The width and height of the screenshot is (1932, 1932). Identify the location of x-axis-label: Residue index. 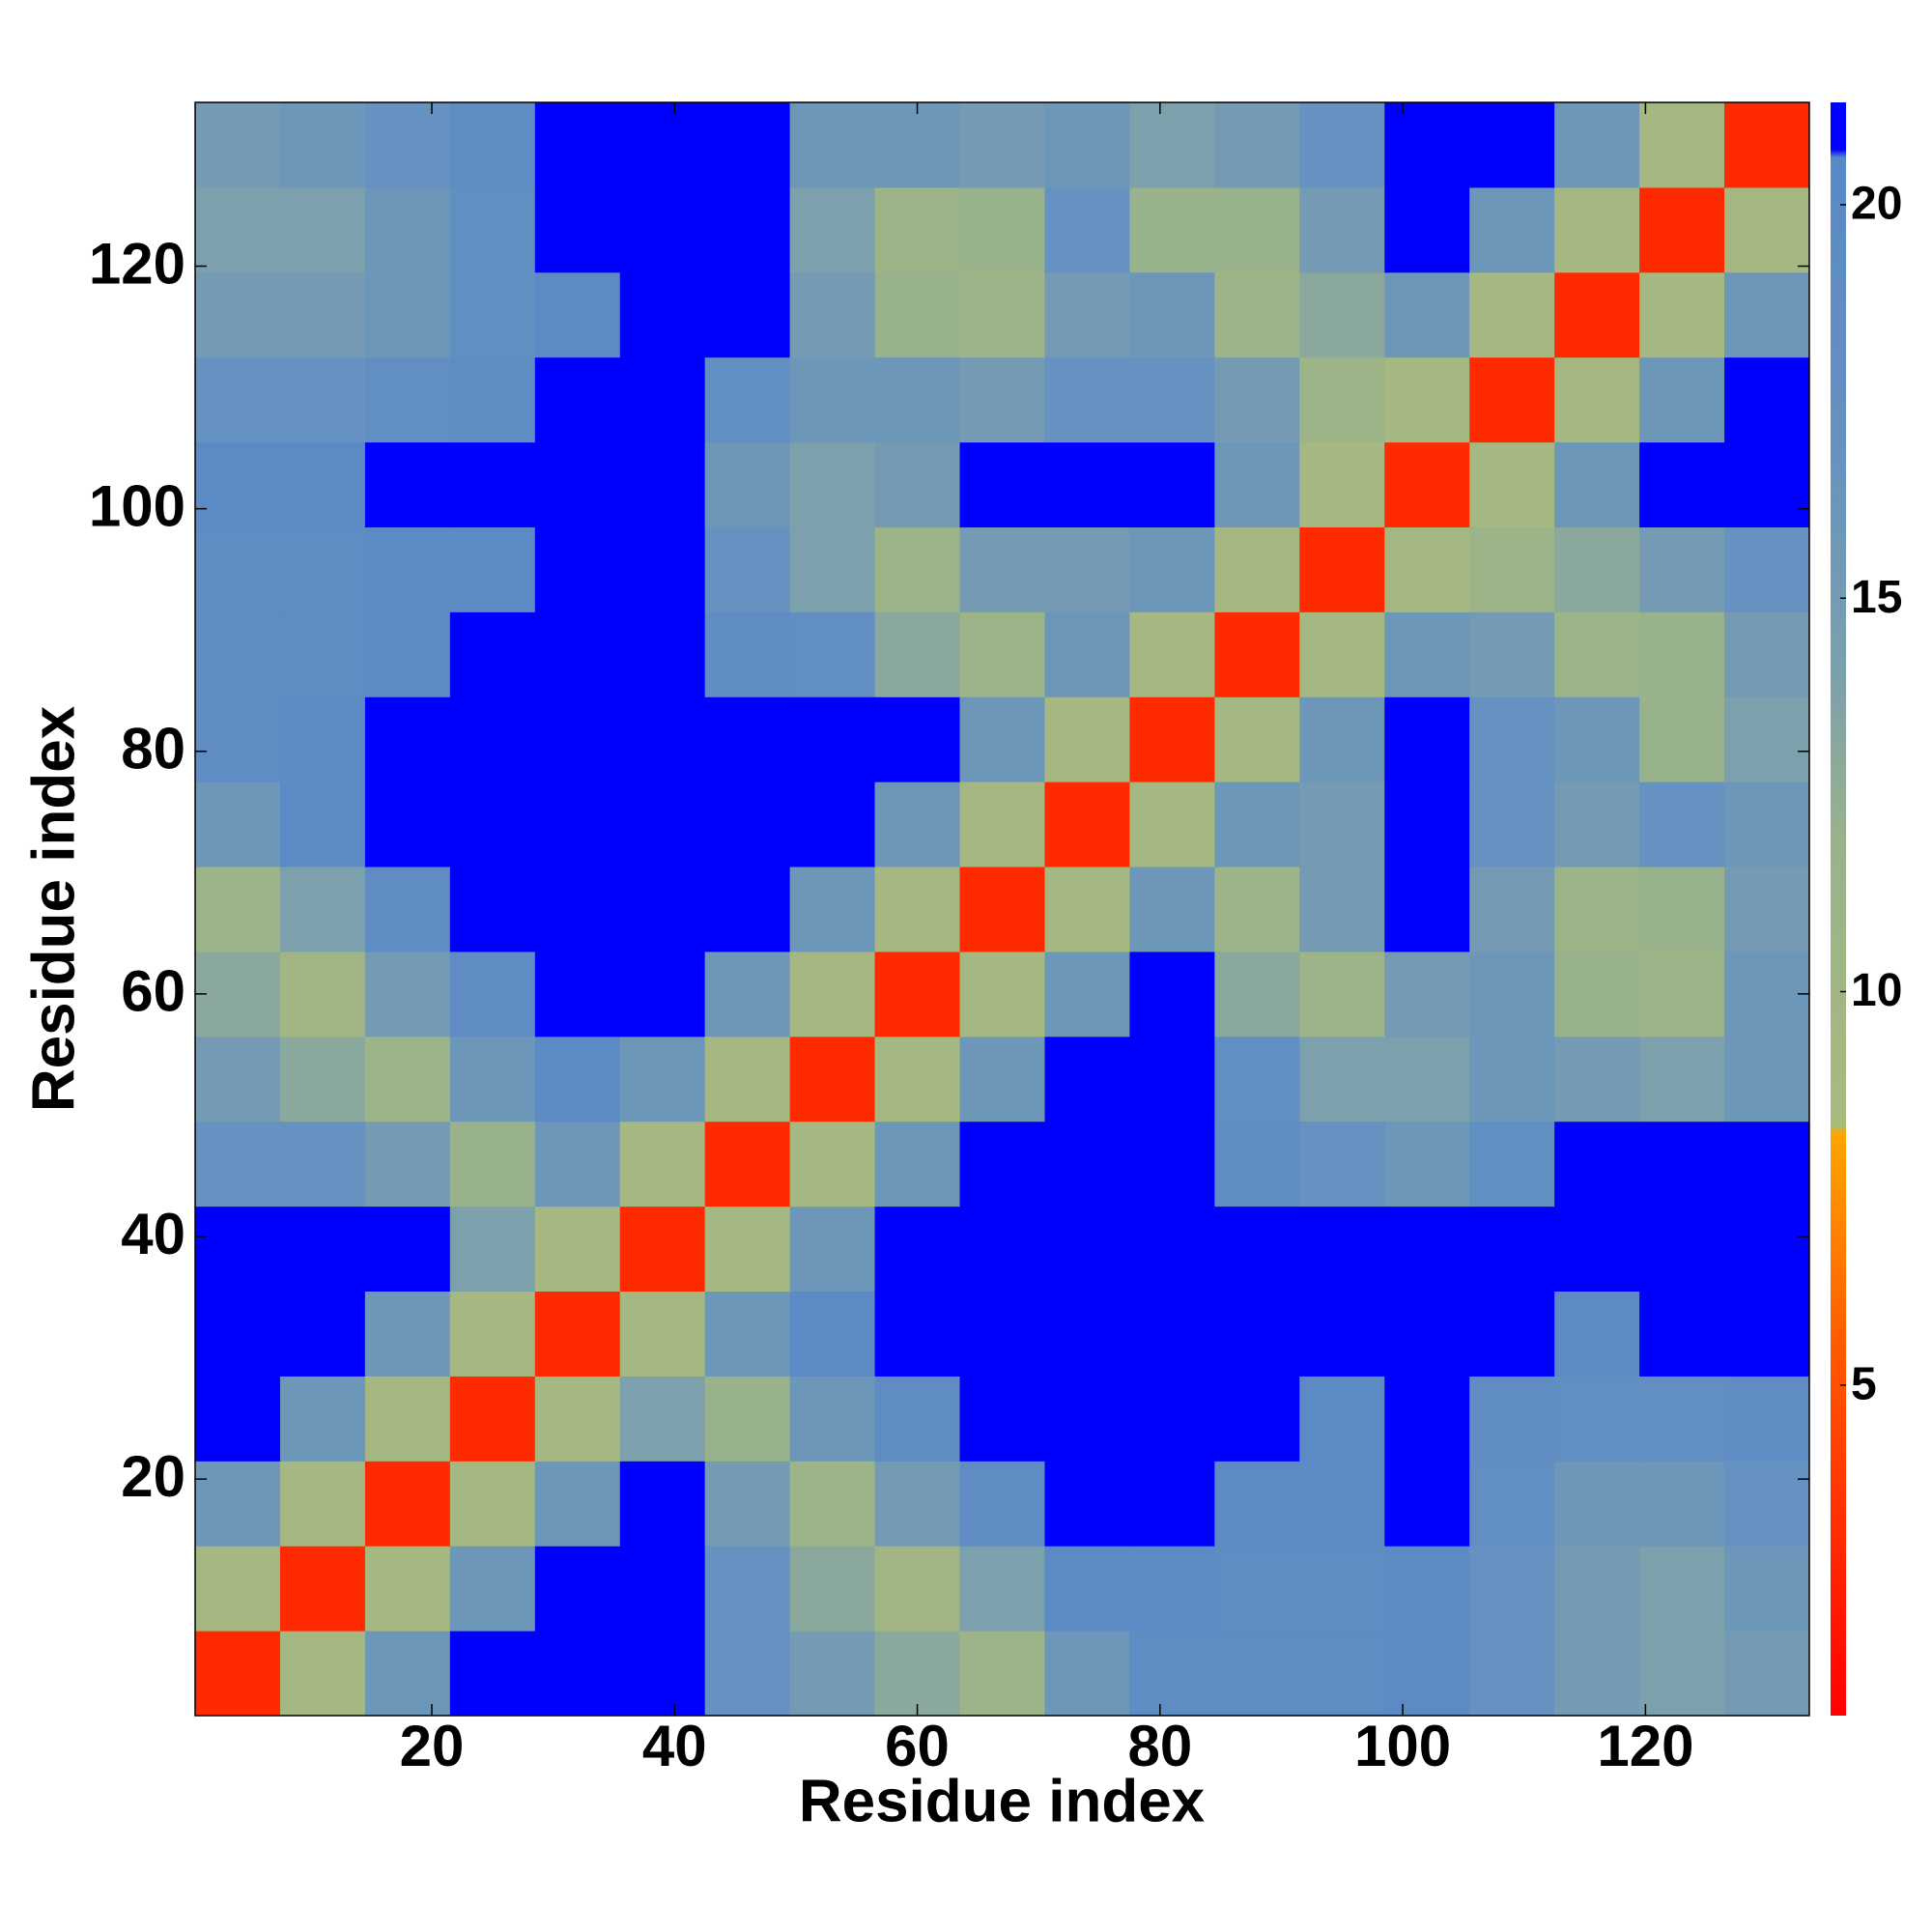
(1002, 1801).